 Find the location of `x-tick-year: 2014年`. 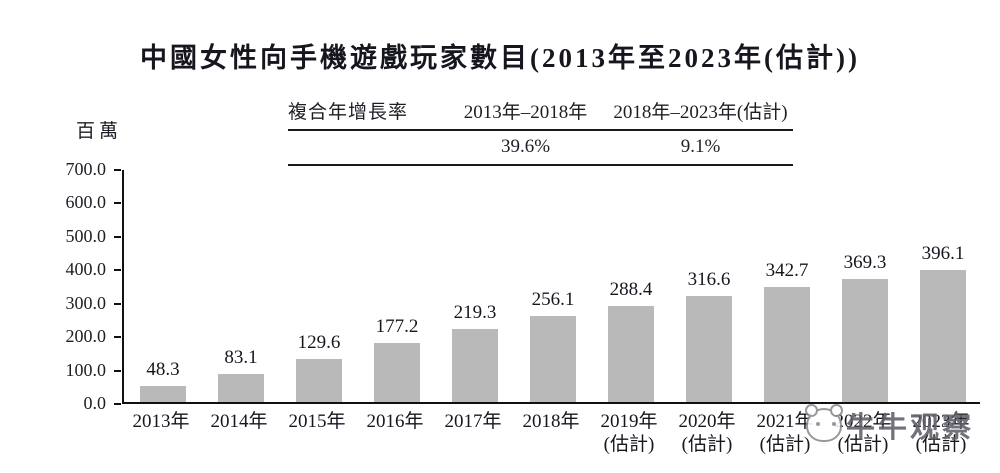

x-tick-year: 2014年 is located at coordinates (239, 421).